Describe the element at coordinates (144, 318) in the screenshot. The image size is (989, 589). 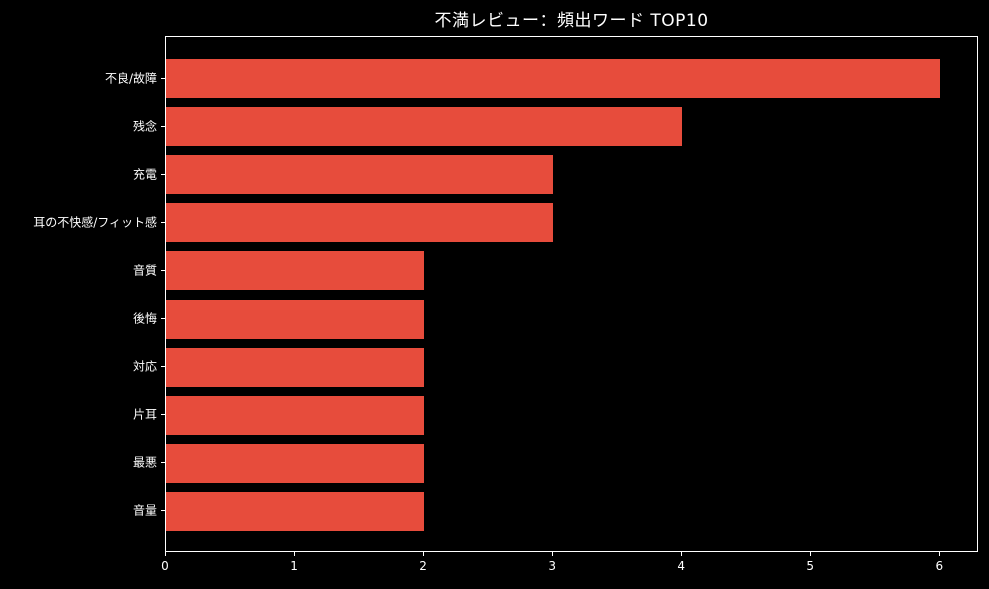
I see `y-tick-label: 後悔` at that location.